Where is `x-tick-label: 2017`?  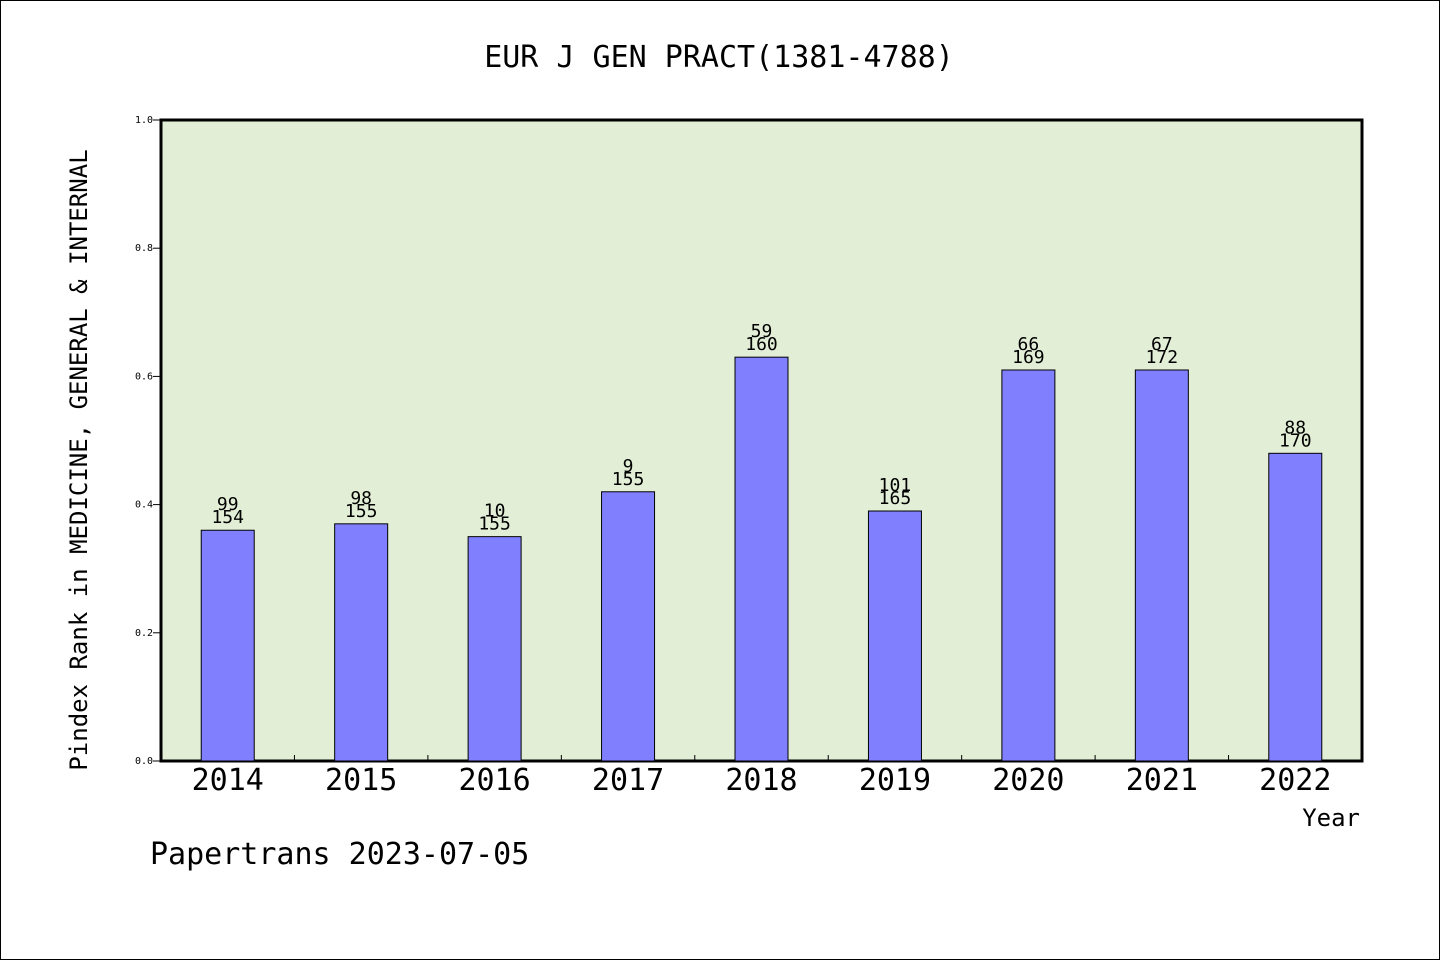
x-tick-label: 2017 is located at coordinates (628, 780).